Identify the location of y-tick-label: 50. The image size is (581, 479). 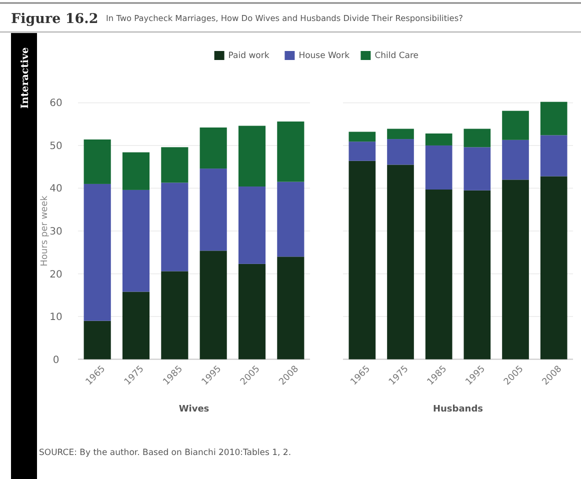
(56, 146).